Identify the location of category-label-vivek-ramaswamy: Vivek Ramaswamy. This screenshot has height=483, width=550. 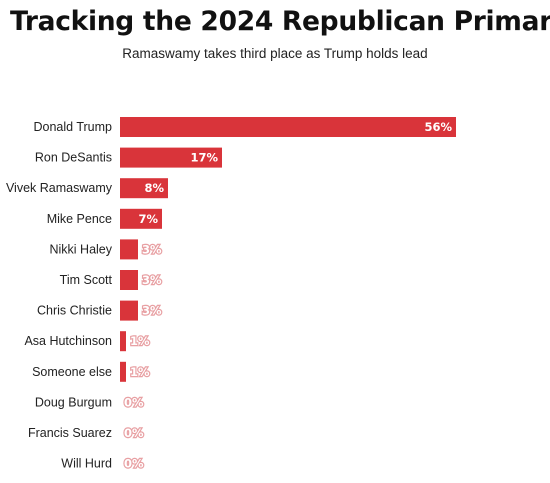
(59, 188).